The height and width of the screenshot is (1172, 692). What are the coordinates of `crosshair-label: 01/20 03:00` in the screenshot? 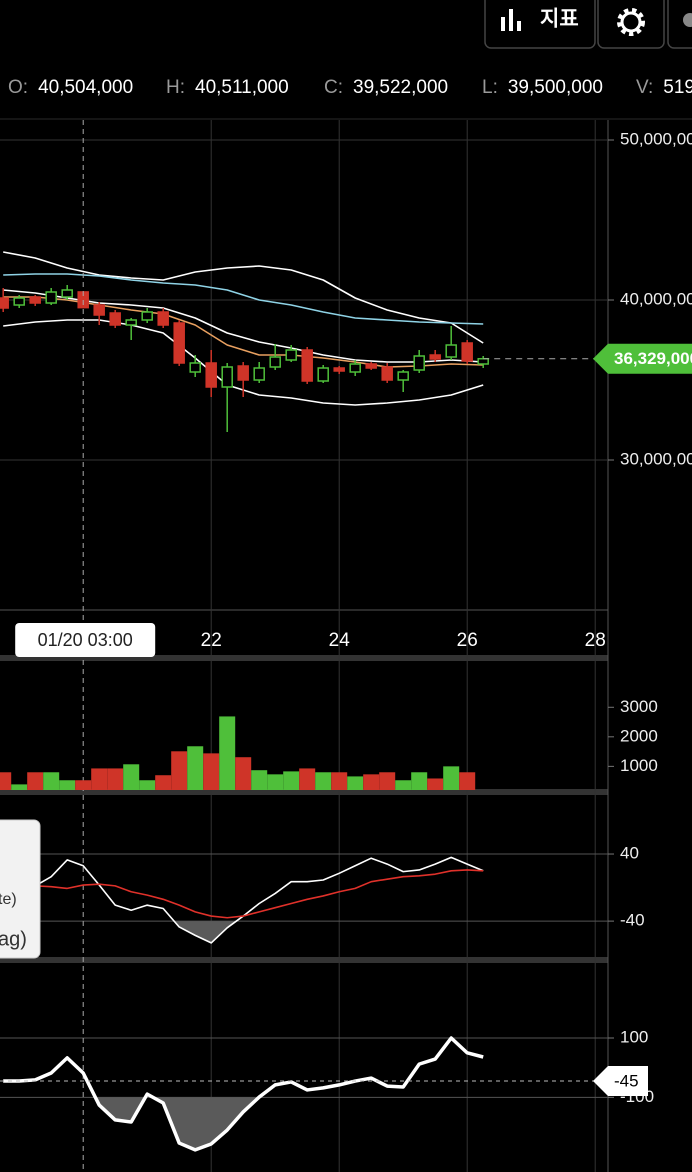 It's located at (85, 640).